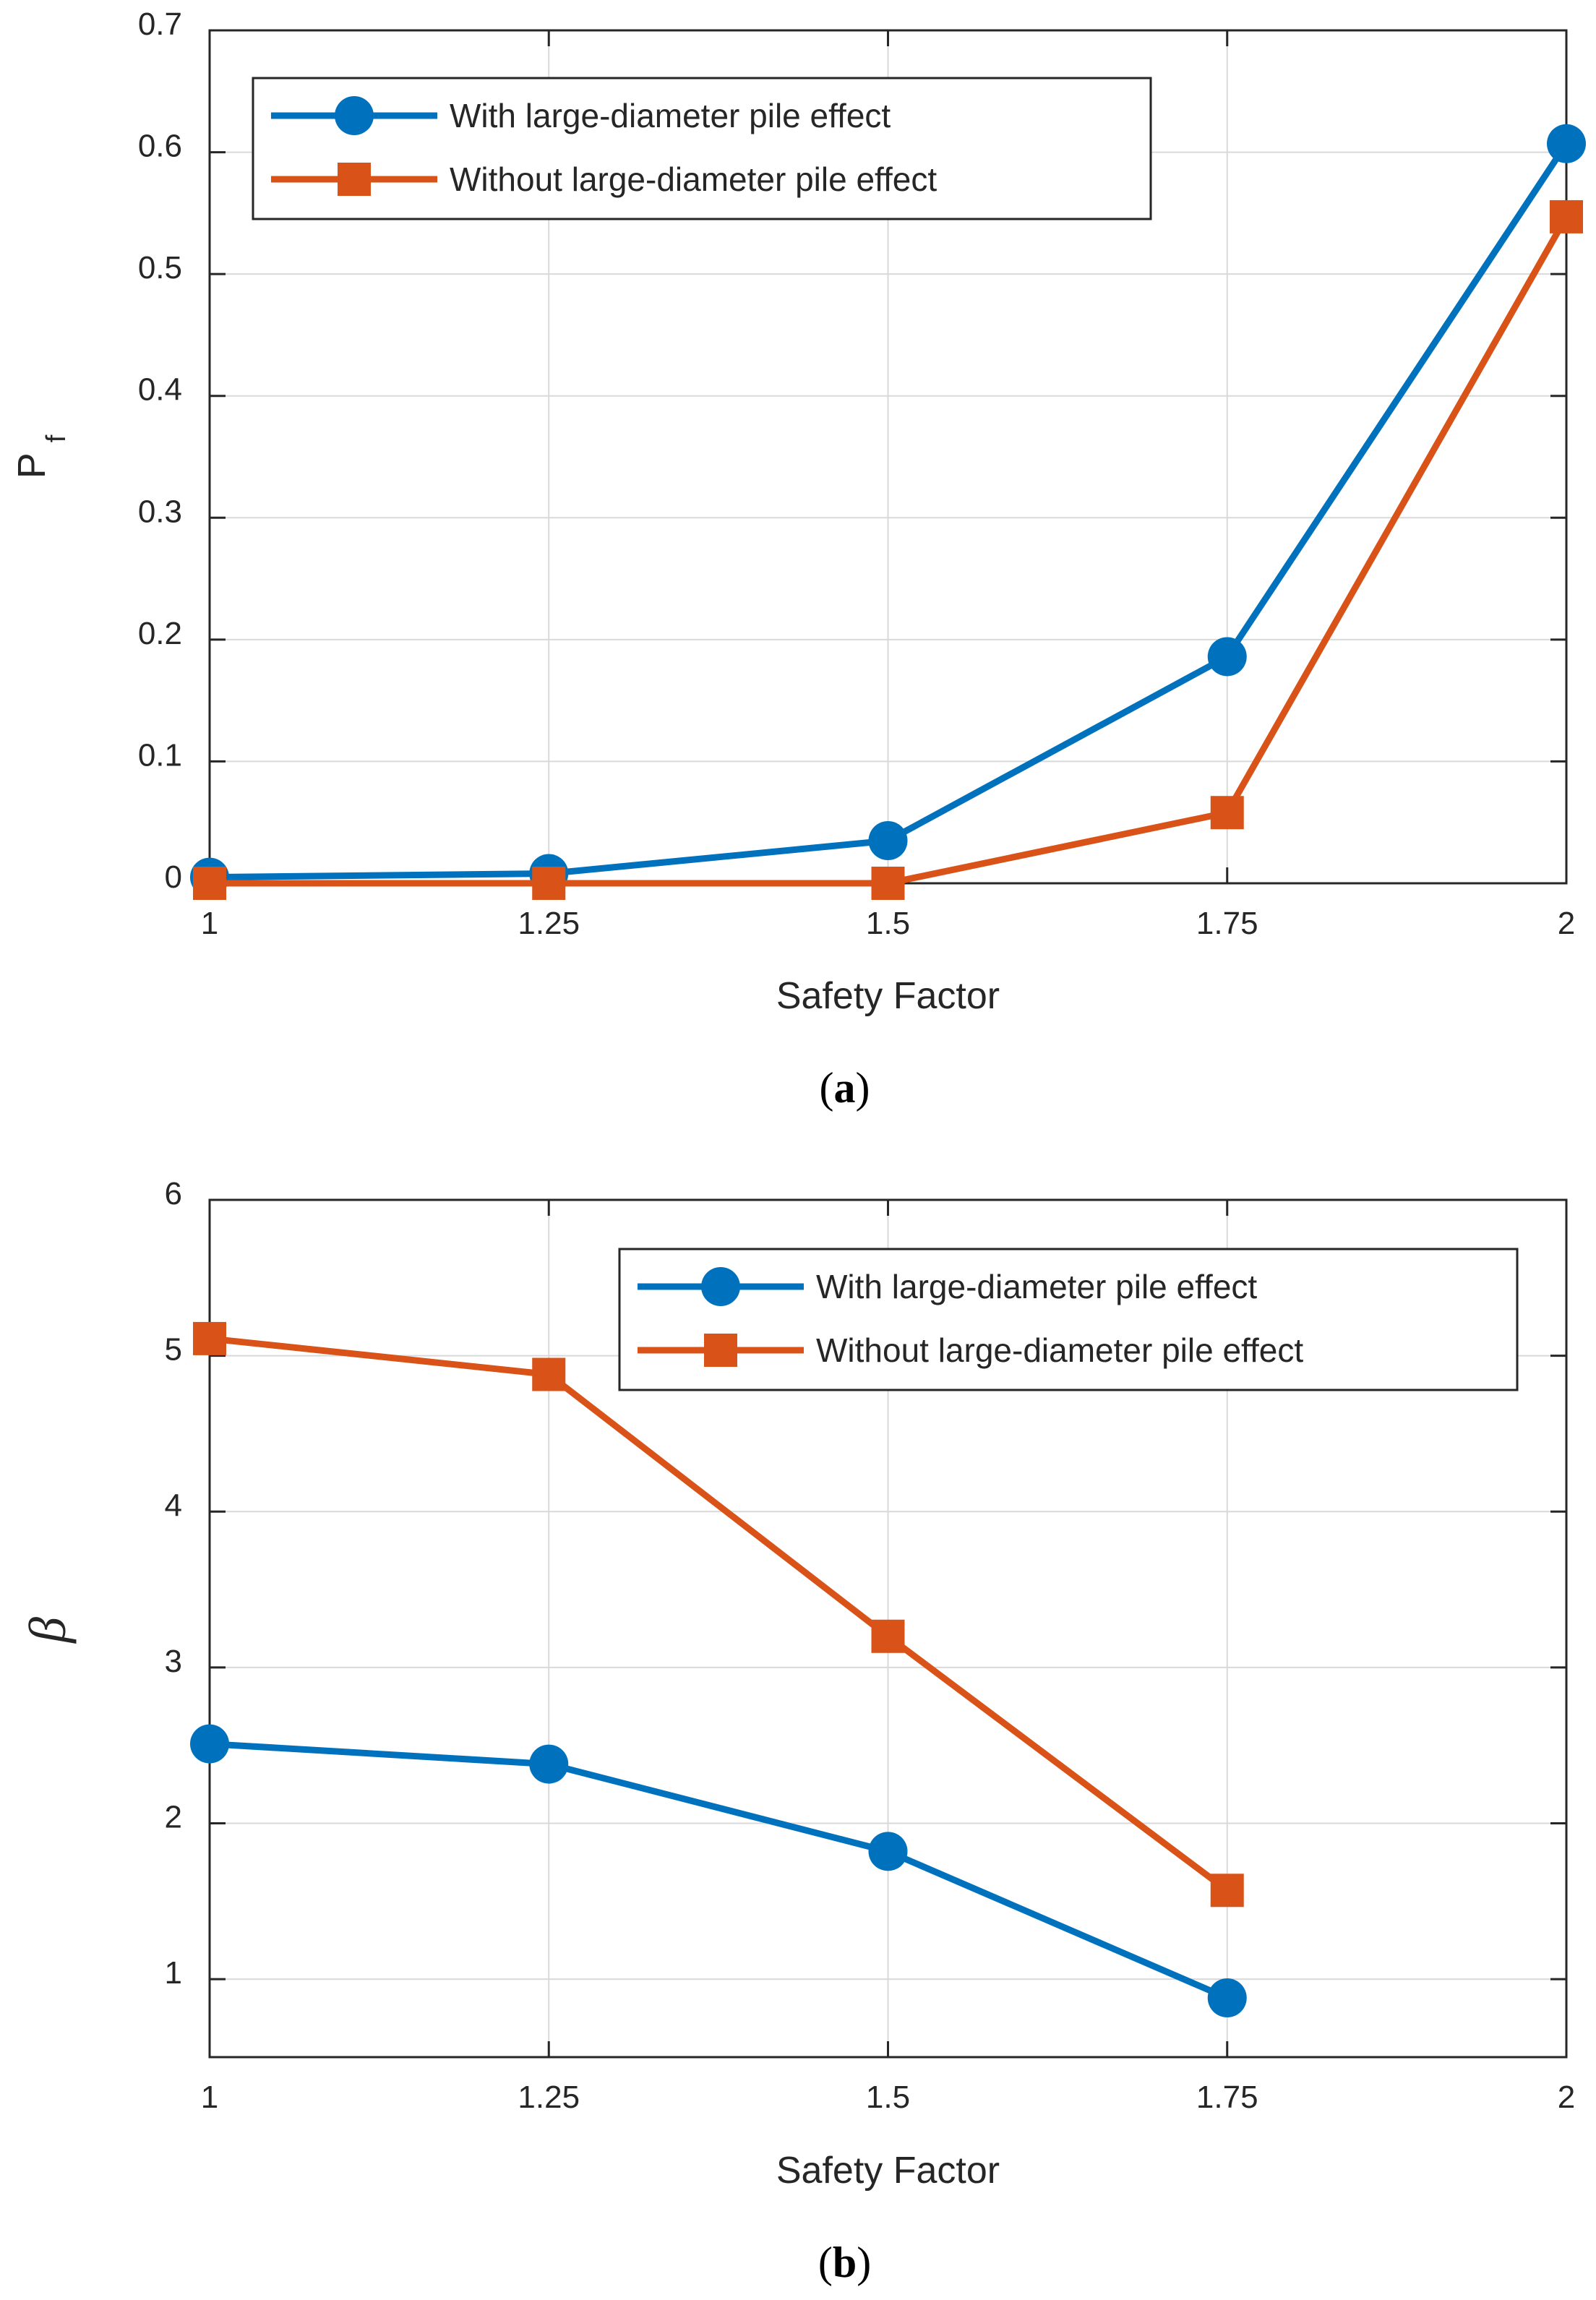 Image resolution: width=1596 pixels, height=2300 pixels. What do you see at coordinates (173, 1350) in the screenshot?
I see `y-tick-label: 5` at bounding box center [173, 1350].